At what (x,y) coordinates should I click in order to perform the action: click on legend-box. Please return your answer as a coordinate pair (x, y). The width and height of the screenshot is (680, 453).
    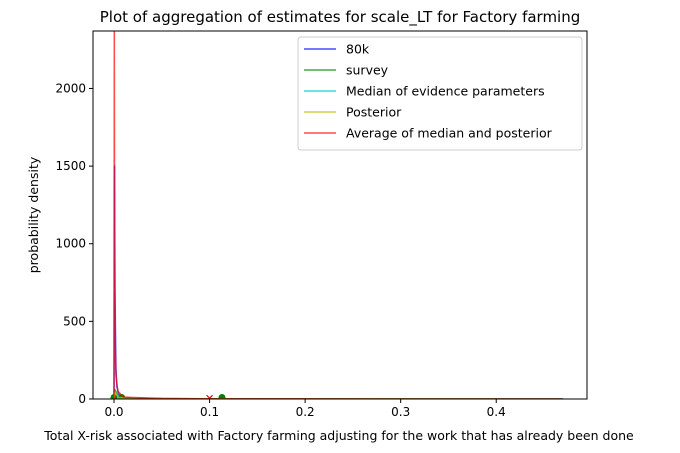
    Looking at the image, I should click on (440, 93).